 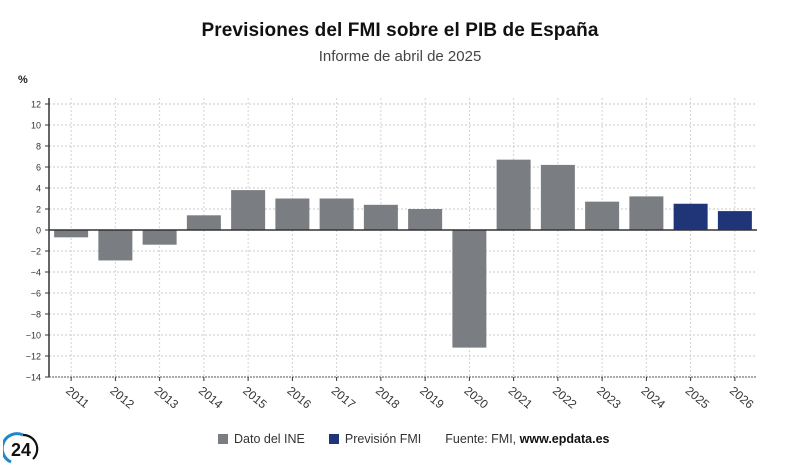 I want to click on y-tick-label: 2, so click(x=38, y=210).